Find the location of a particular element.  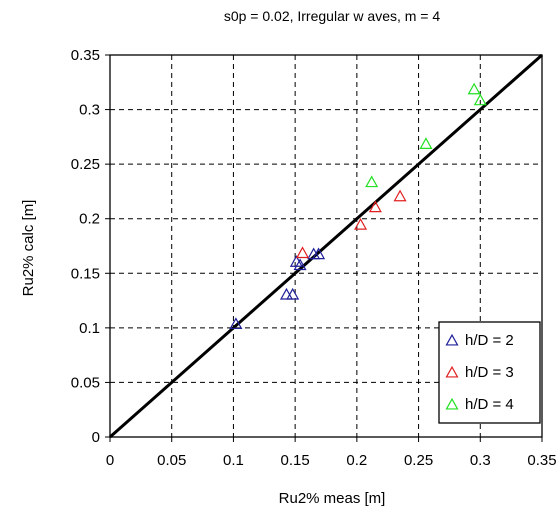

x-tick-label: 0.2 is located at coordinates (356, 460).